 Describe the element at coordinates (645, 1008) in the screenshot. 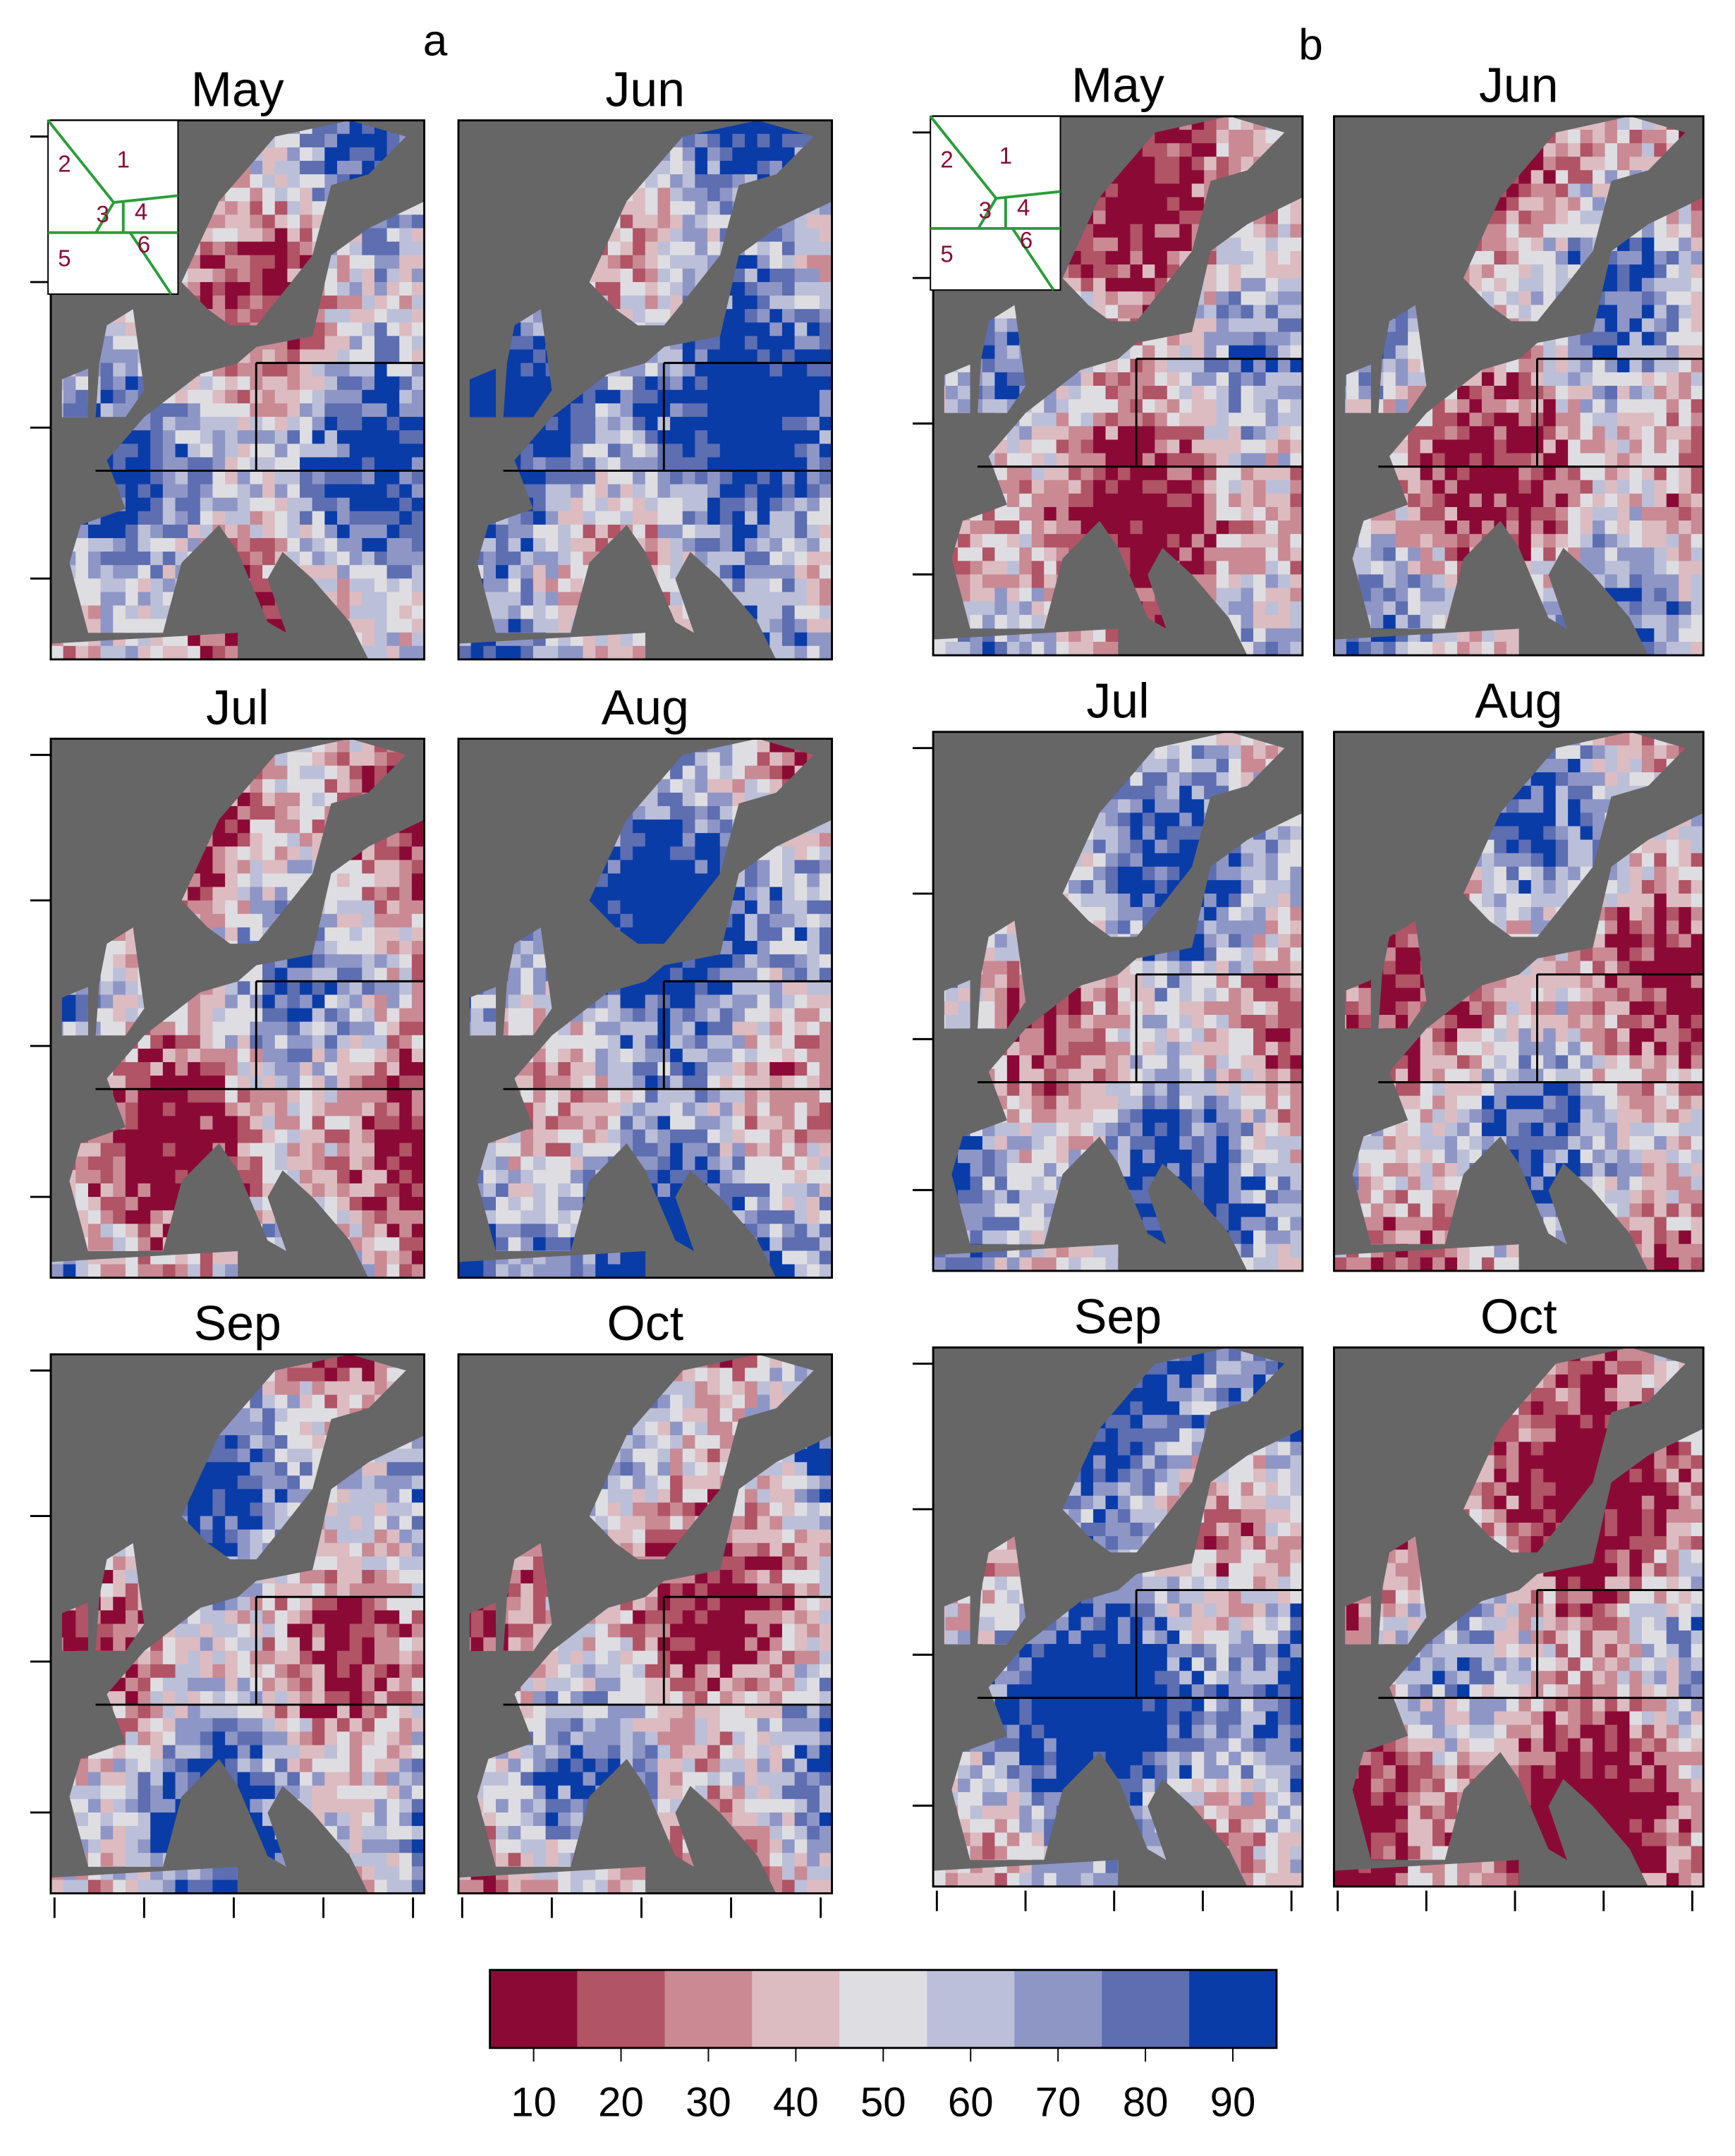

I see `map-frame` at that location.